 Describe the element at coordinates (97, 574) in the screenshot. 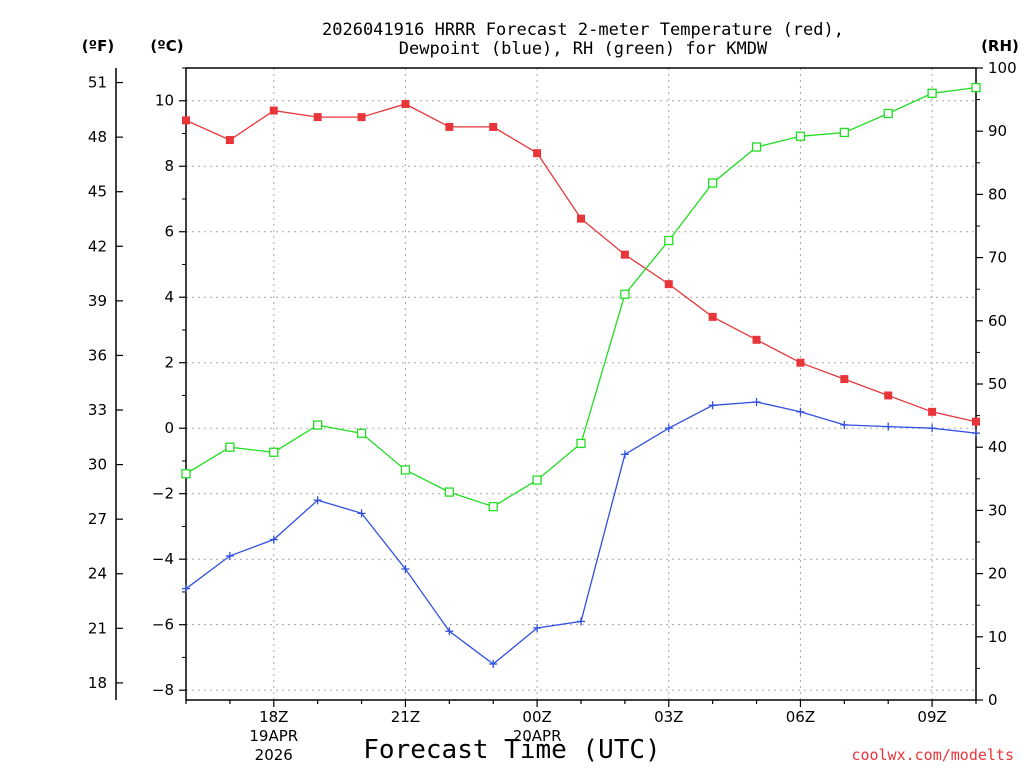

I see `fahrenheit-tick-label: 24` at that location.